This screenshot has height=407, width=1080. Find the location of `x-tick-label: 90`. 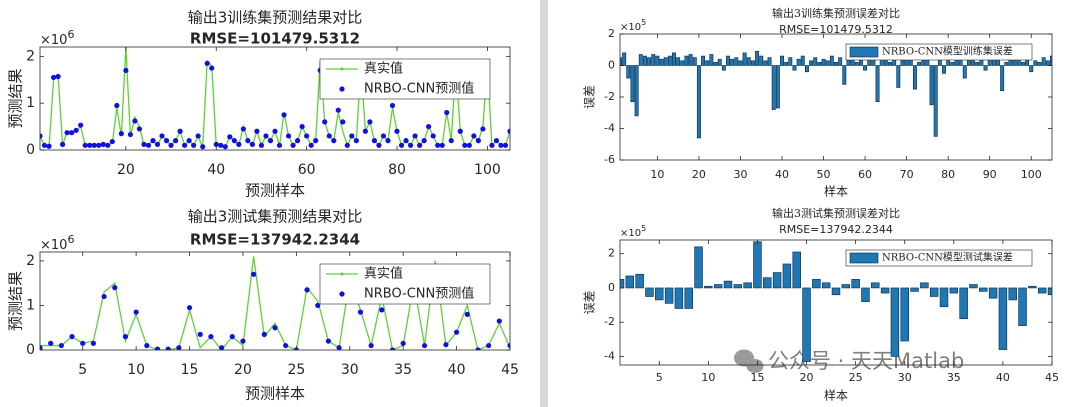

x-tick-label: 90 is located at coordinates (990, 174).